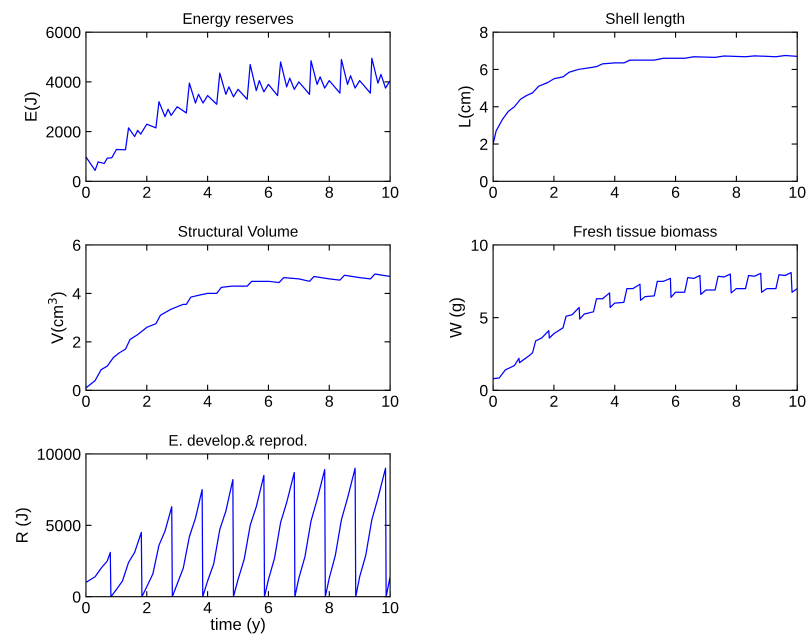  I want to click on chart-title: Fresh tissue biomass, so click(645, 231).